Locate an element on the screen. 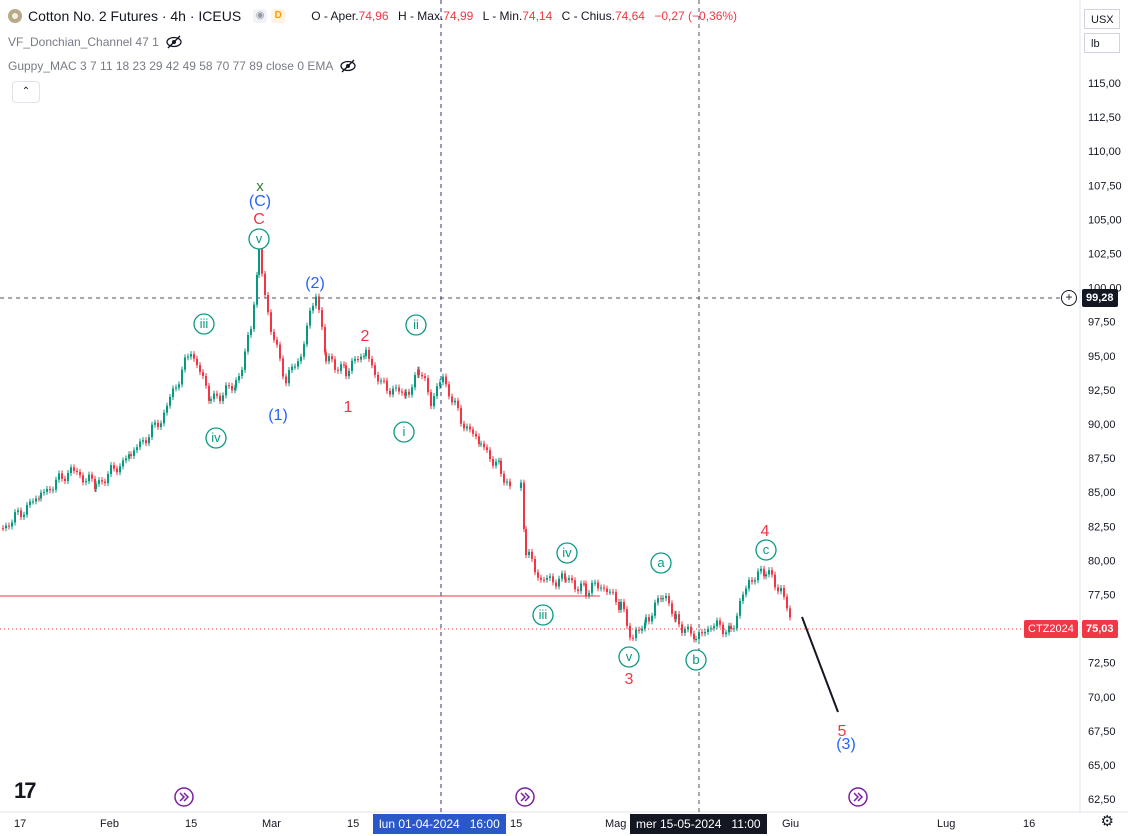 This screenshot has width=1128, height=836. gear-icon: ⚙ is located at coordinates (1107, 821).